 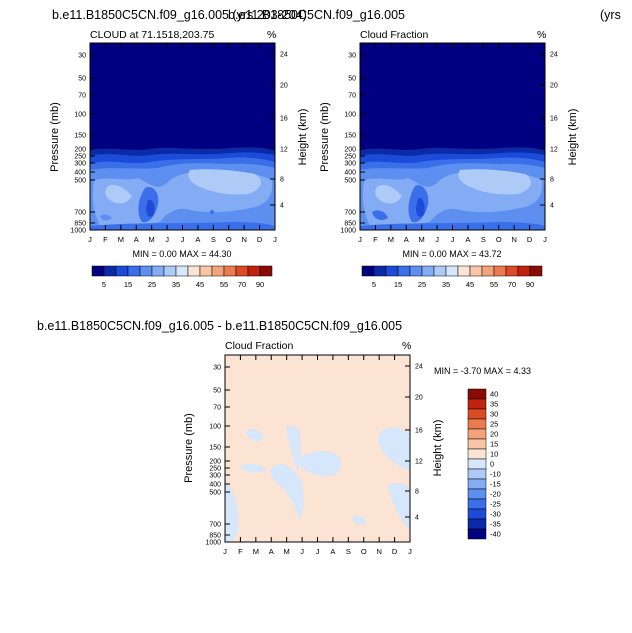 What do you see at coordinates (512, 284) in the screenshot?
I see `colorbar-label: 70` at bounding box center [512, 284].